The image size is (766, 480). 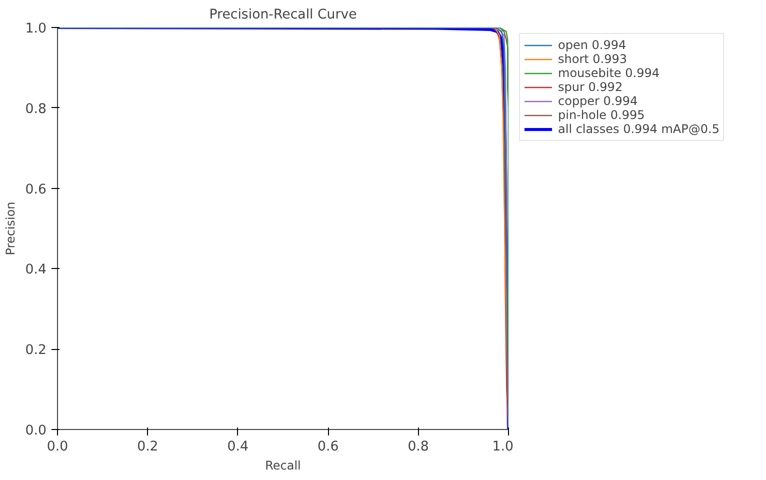 I want to click on y-tick-label: 0.0, so click(x=36, y=431).